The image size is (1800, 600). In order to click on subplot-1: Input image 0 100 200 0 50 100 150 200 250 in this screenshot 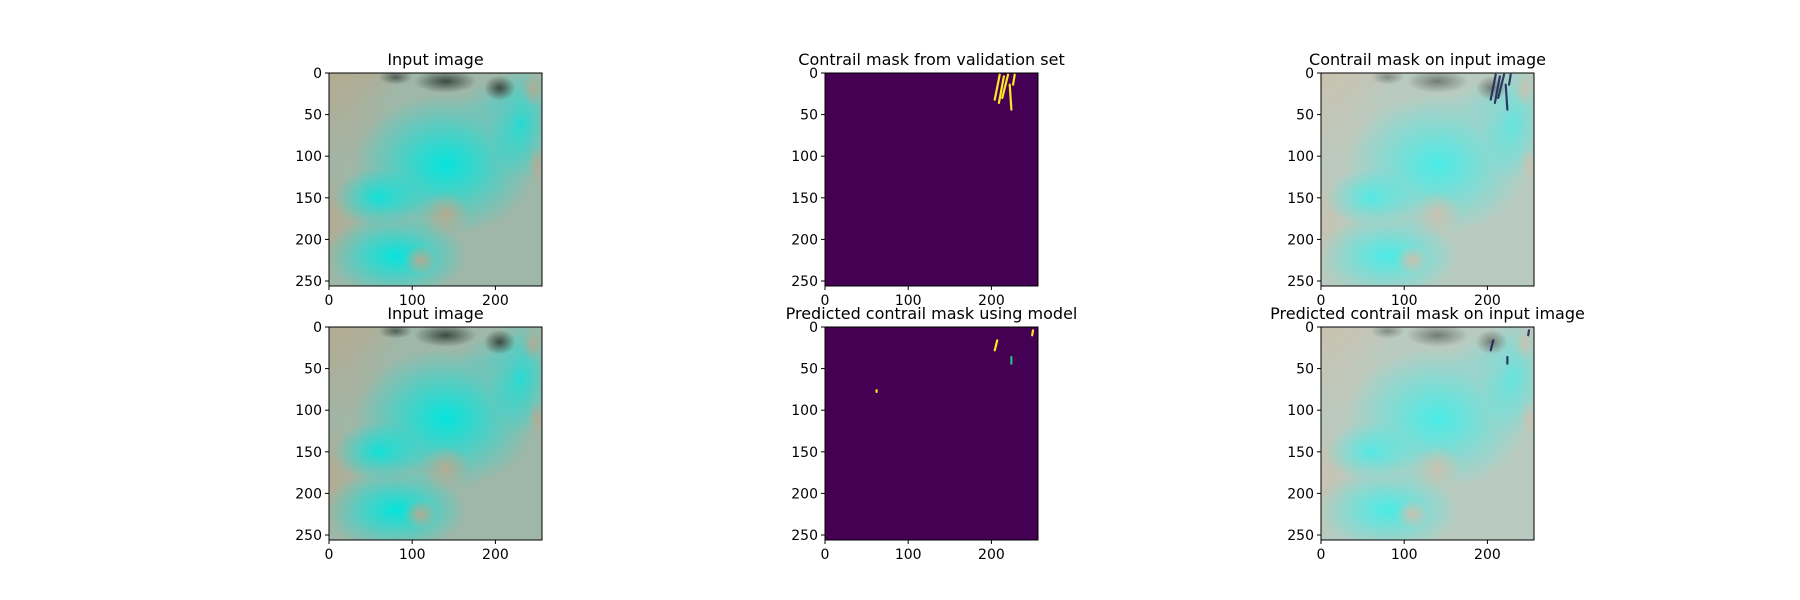, I will do `click(419, 179)`.